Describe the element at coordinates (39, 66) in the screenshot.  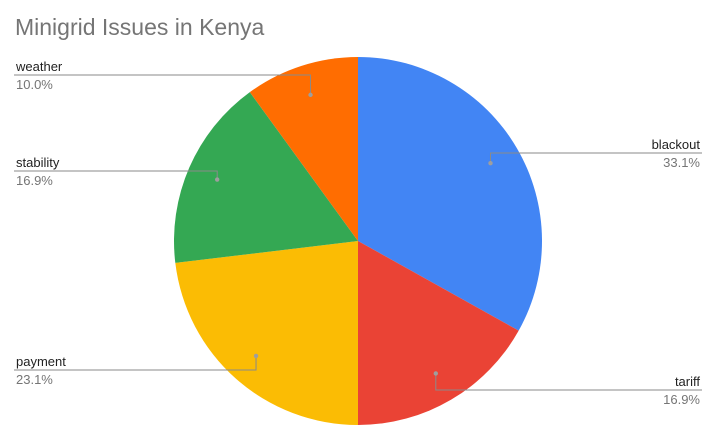
I see `slice-label-weather: weather` at that location.